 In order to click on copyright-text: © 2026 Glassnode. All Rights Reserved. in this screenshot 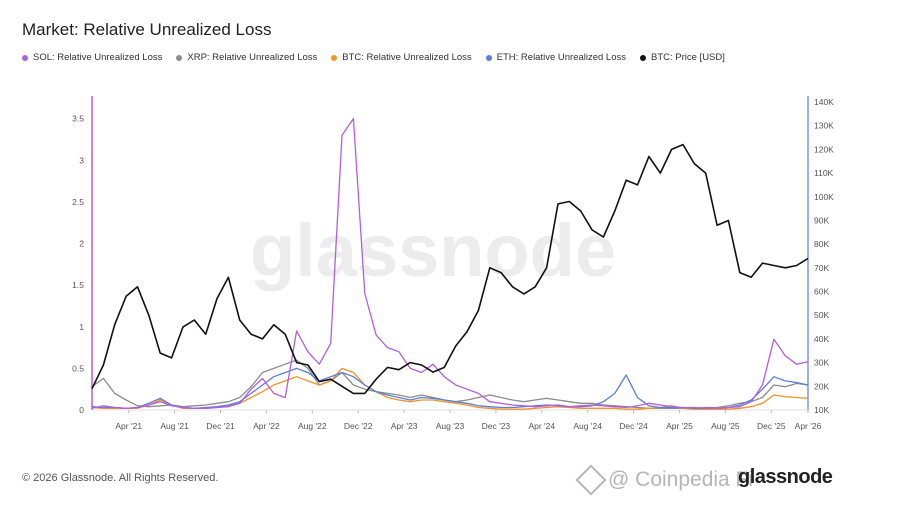, I will do `click(120, 478)`.